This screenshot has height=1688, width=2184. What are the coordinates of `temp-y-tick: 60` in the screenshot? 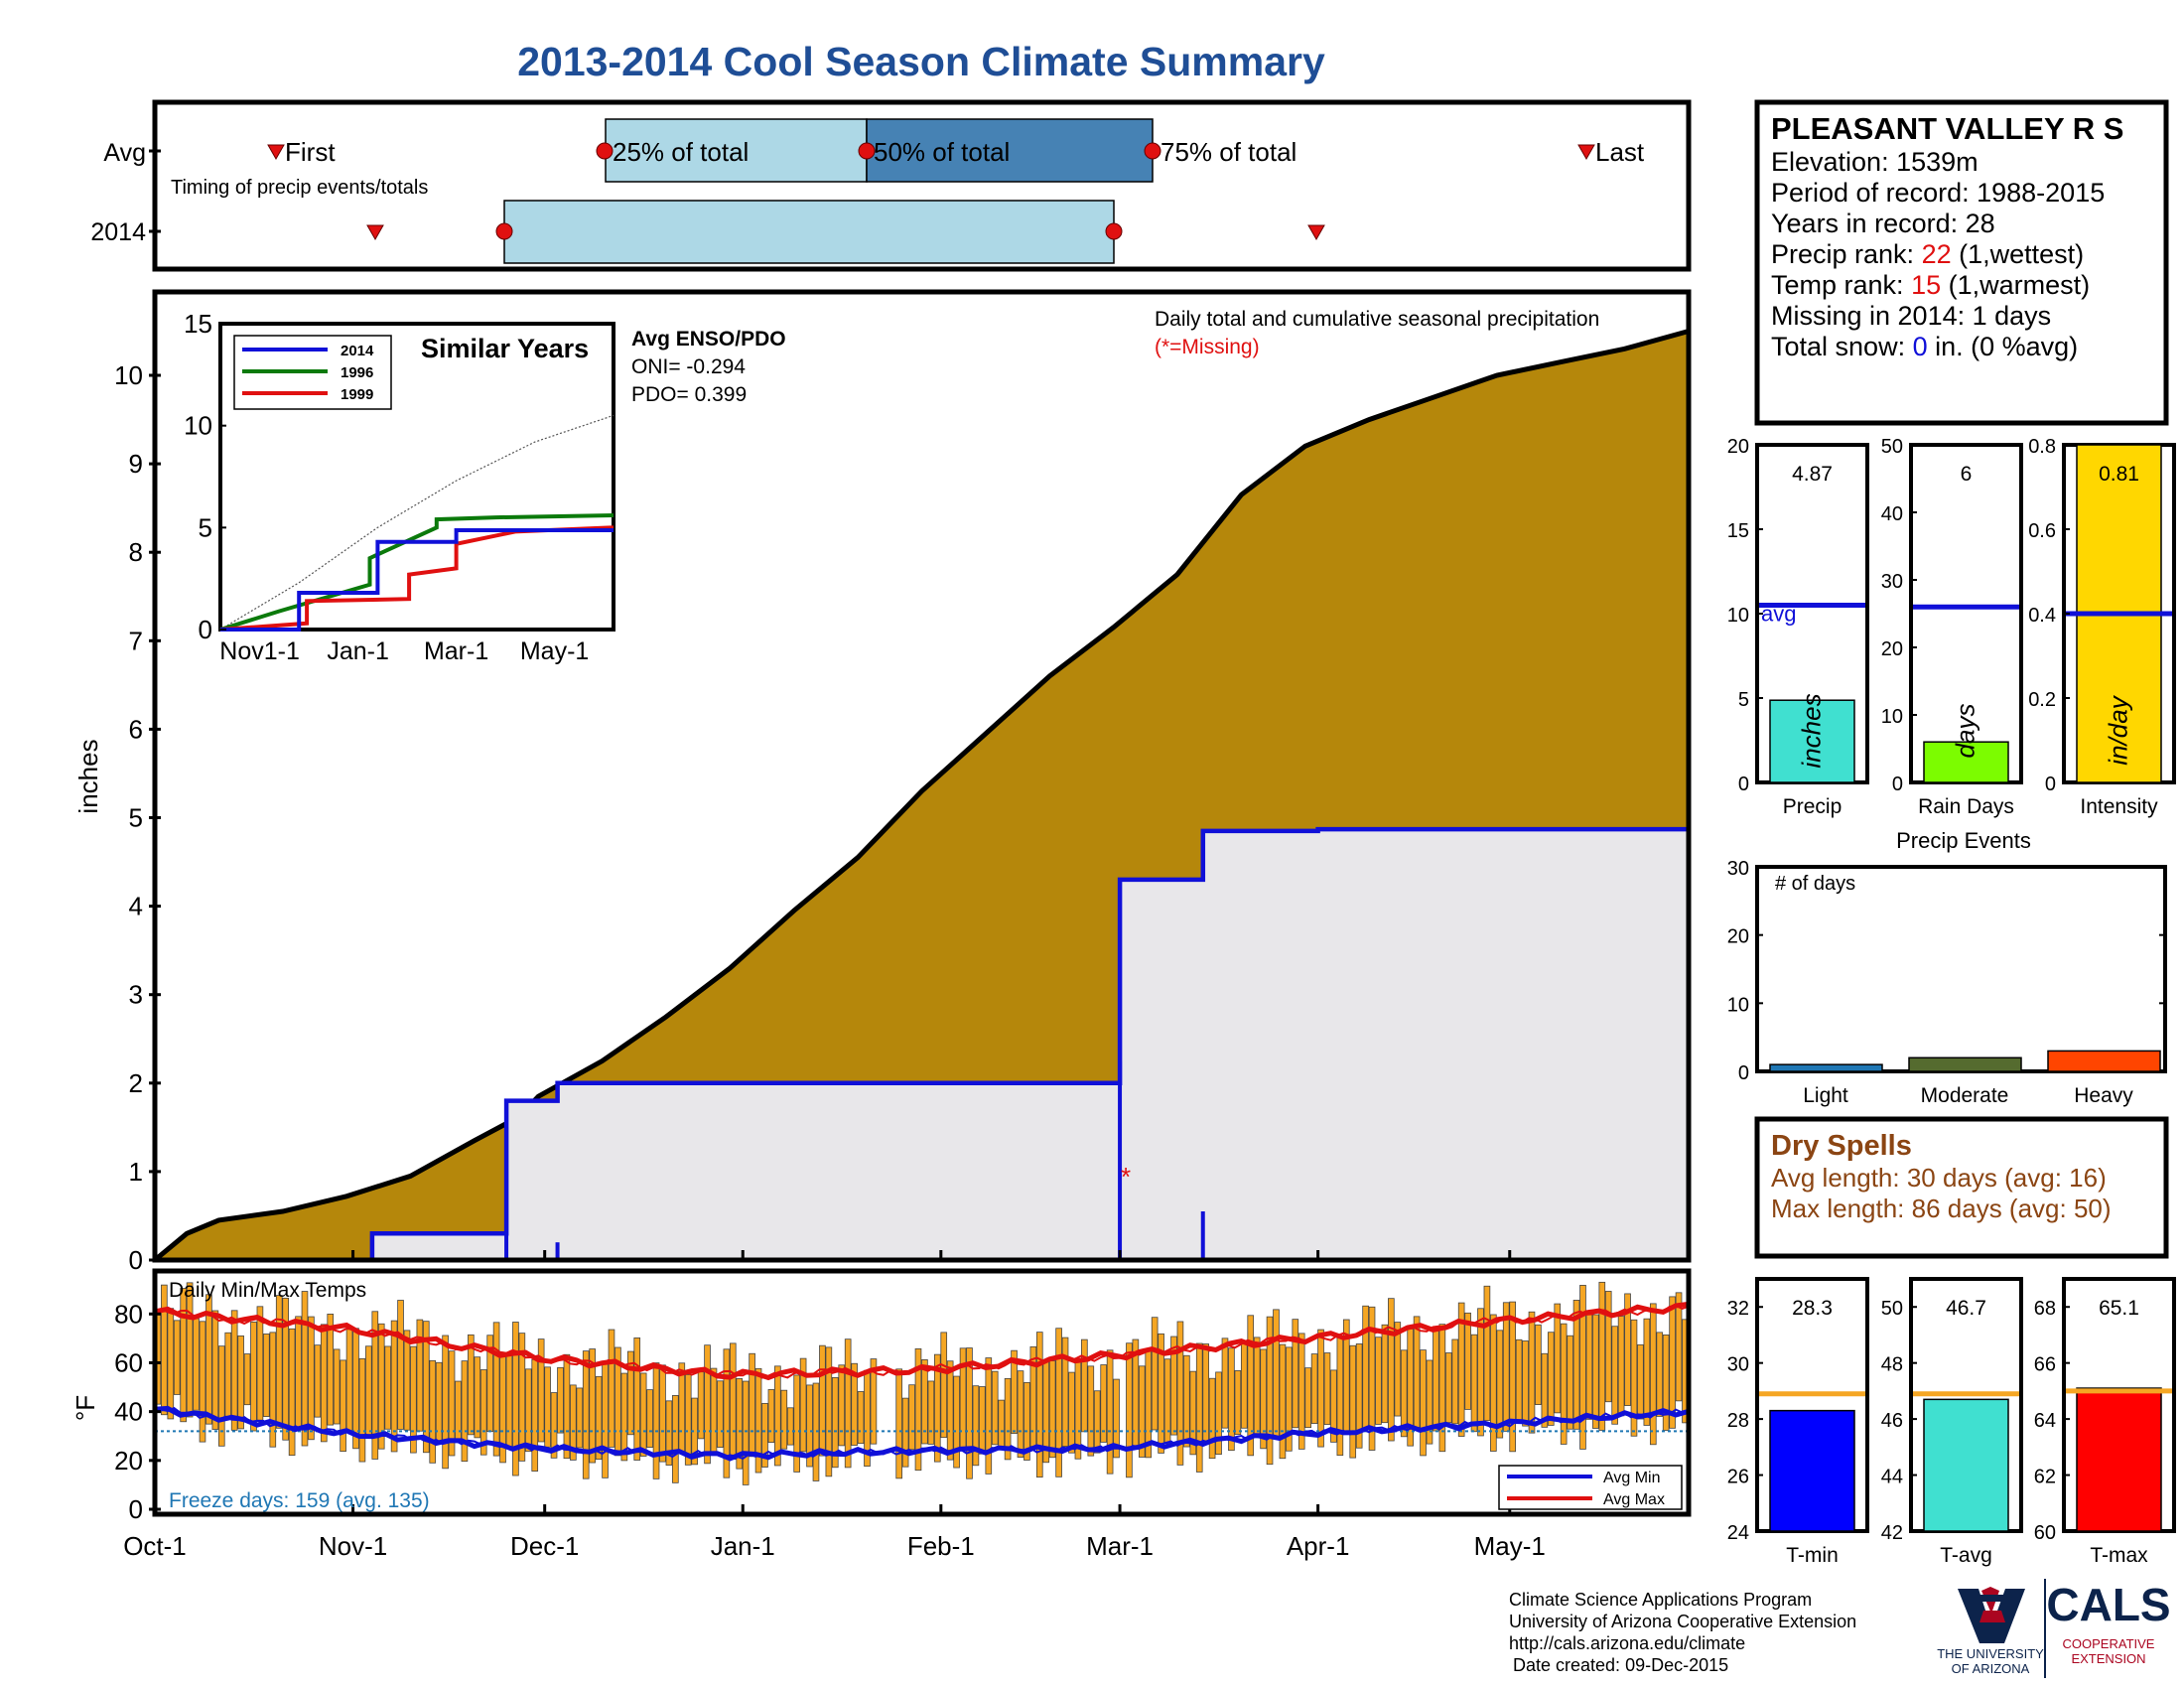 It's located at (128, 1362).